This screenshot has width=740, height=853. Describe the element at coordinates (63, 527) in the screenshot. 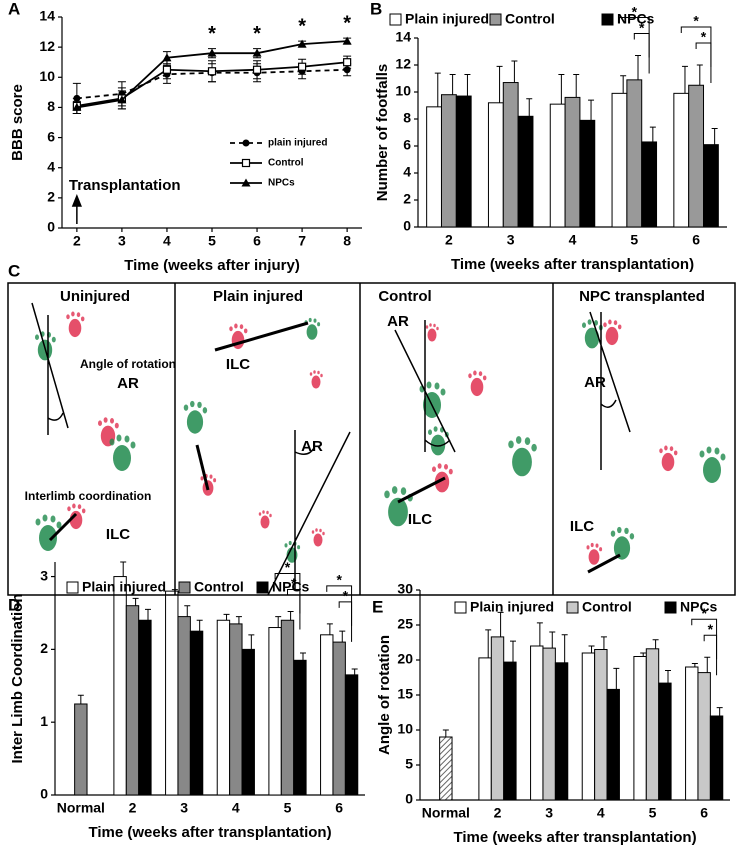

I see `ilc-line` at that location.